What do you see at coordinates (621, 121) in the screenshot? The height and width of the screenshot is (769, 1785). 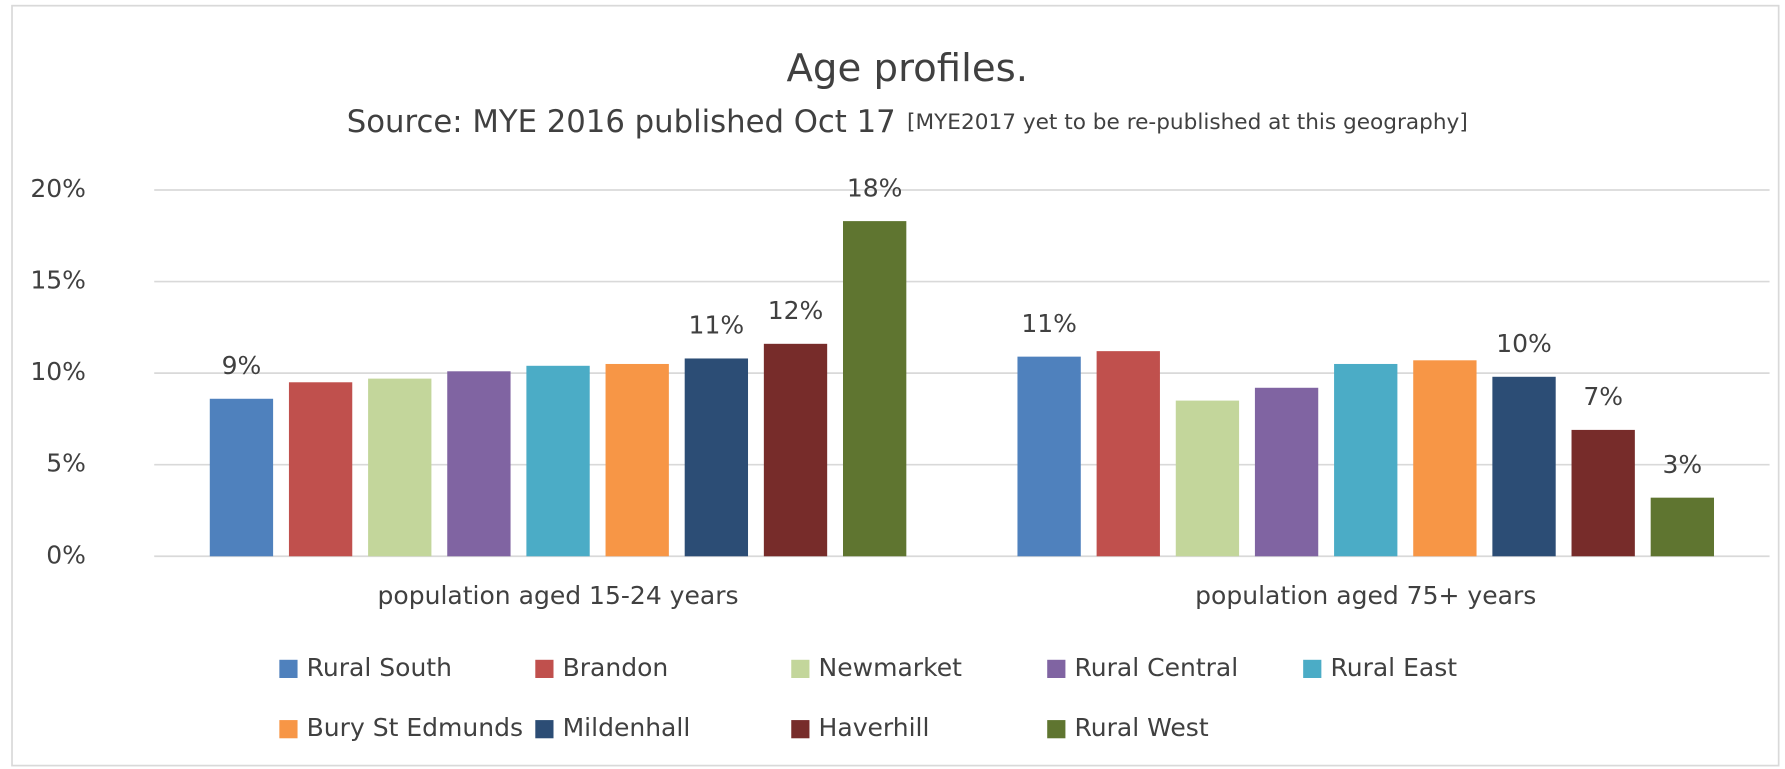 I see `subtitle: Source: MYE 2016 published Oct 17` at bounding box center [621, 121].